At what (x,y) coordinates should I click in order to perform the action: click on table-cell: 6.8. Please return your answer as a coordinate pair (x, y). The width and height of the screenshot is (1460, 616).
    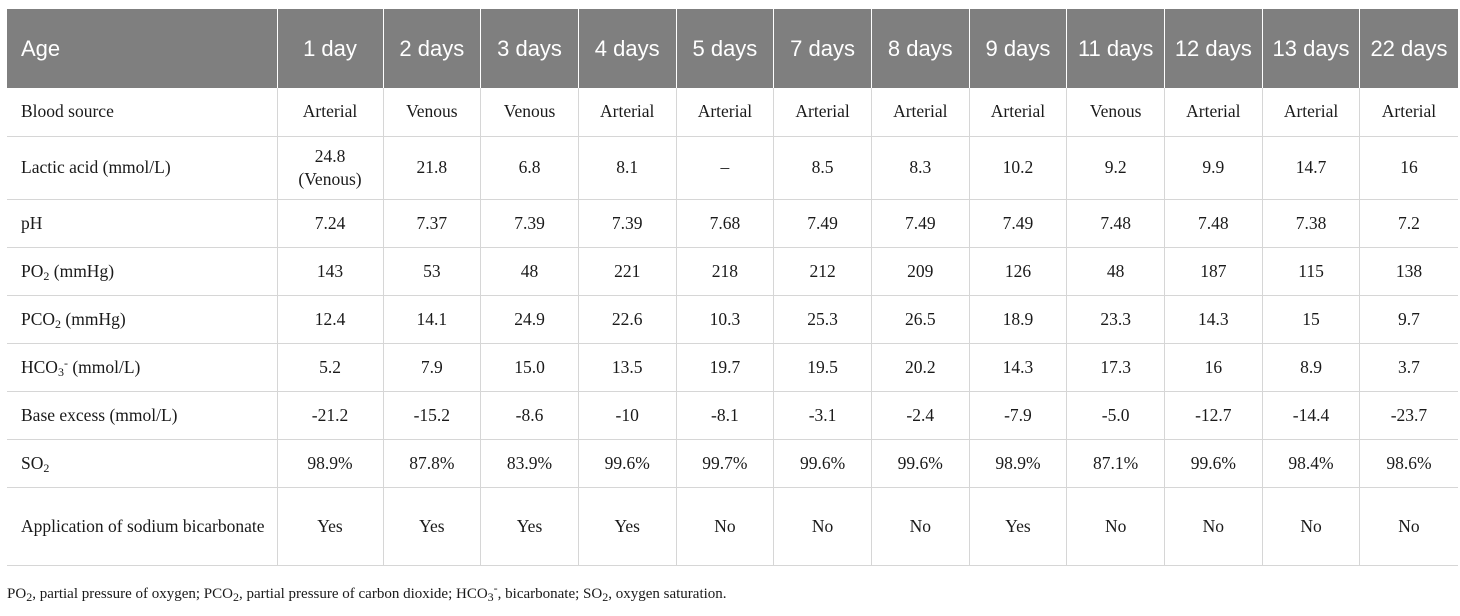
    Looking at the image, I should click on (529, 168).